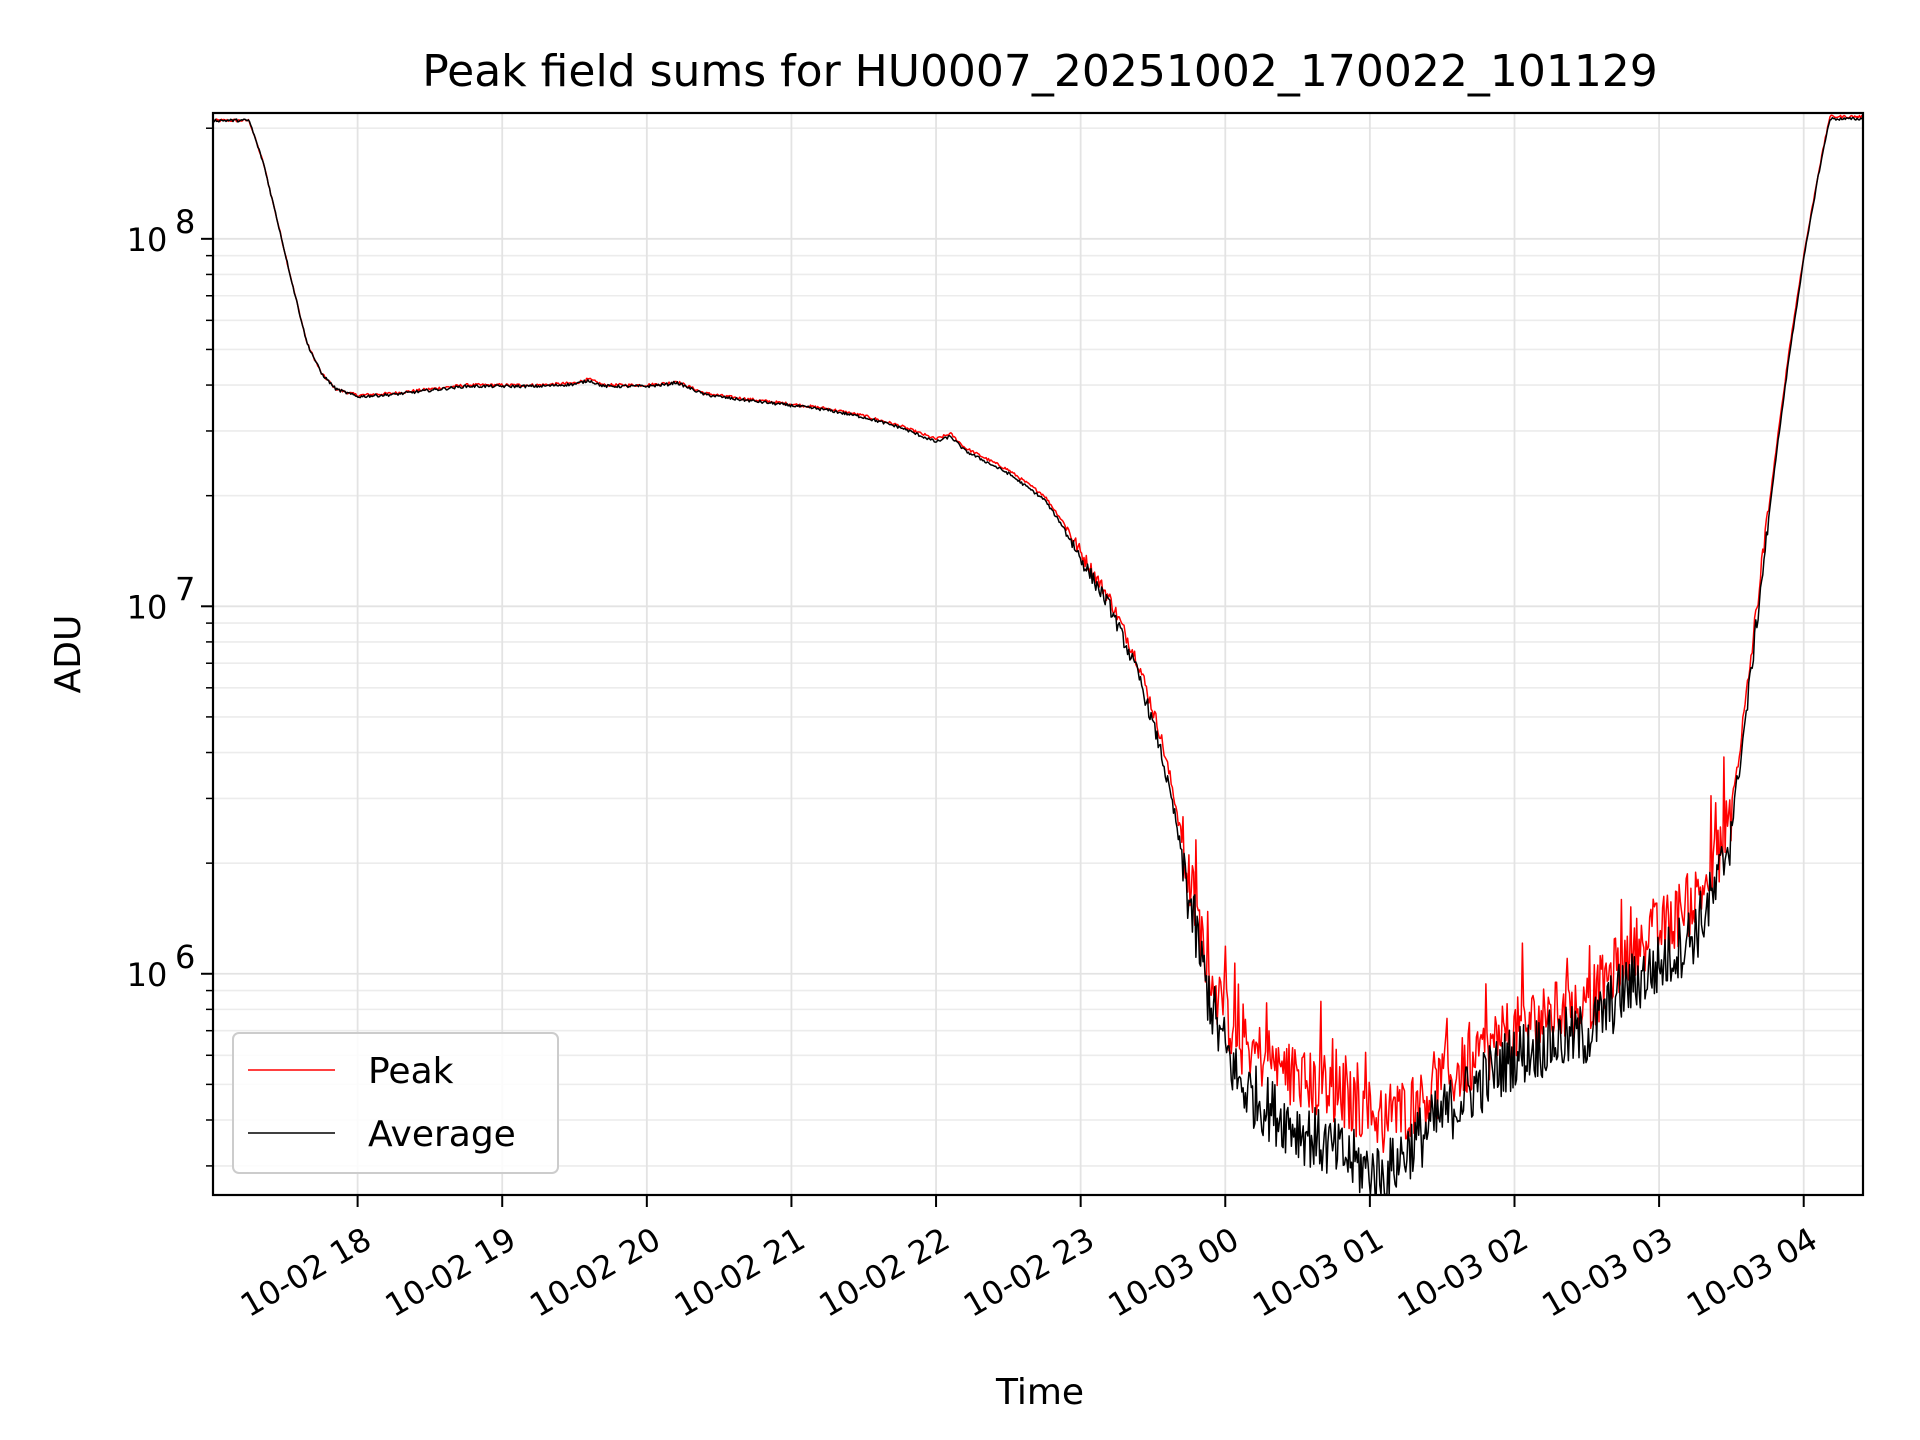  What do you see at coordinates (411, 1071) in the screenshot?
I see `legend-label-peak: Peak` at bounding box center [411, 1071].